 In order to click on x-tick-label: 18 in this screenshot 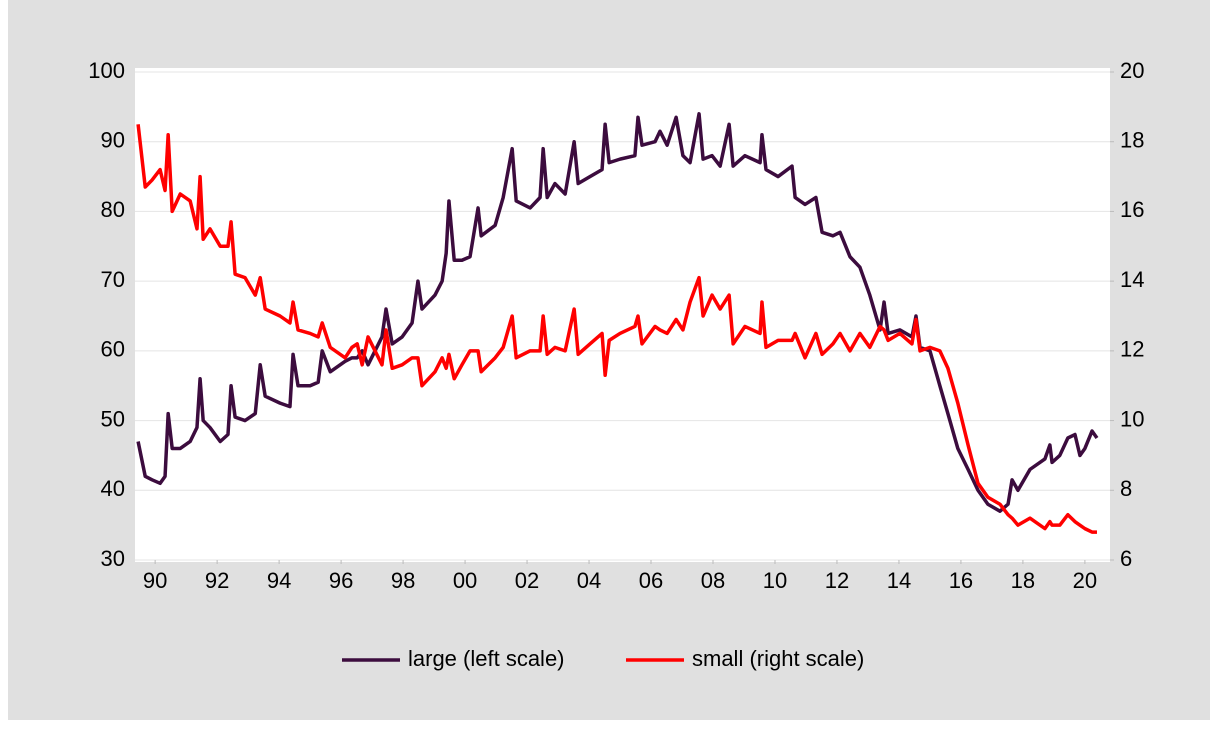, I will do `click(1023, 580)`.